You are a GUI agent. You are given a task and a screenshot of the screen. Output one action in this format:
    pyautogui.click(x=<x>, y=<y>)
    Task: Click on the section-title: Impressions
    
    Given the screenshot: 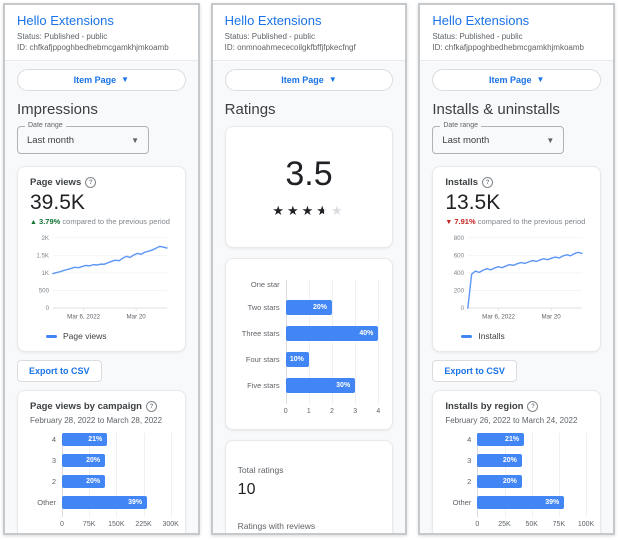 What is the action you would take?
    pyautogui.click(x=57, y=109)
    